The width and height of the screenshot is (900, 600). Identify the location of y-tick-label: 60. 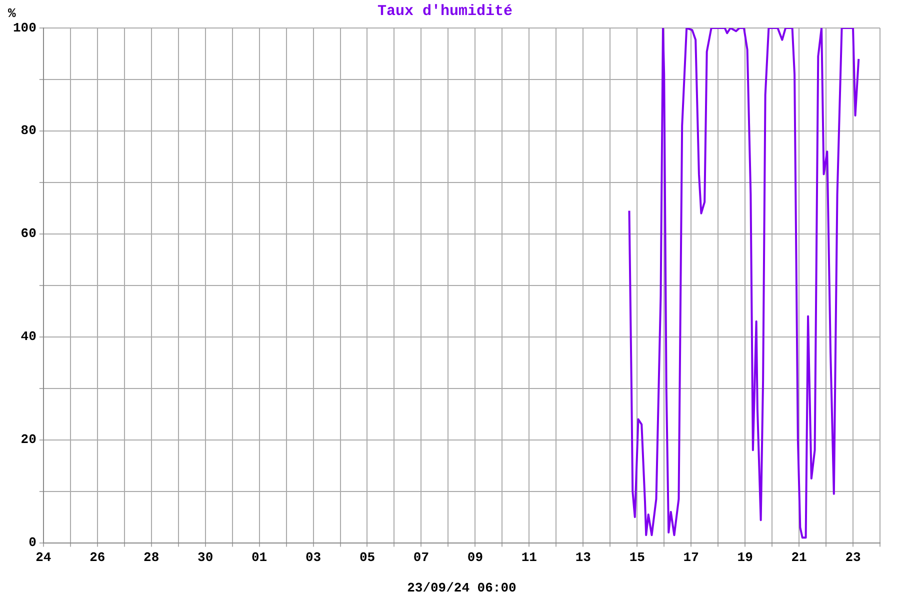
(28, 234).